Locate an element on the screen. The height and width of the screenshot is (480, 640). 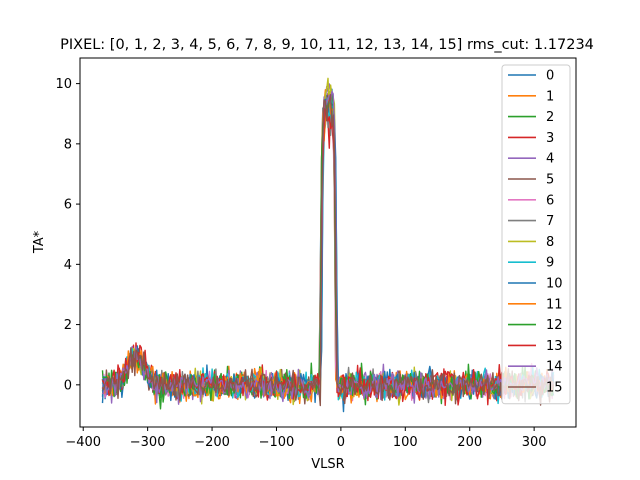
legend-entry: 11 is located at coordinates (554, 304).